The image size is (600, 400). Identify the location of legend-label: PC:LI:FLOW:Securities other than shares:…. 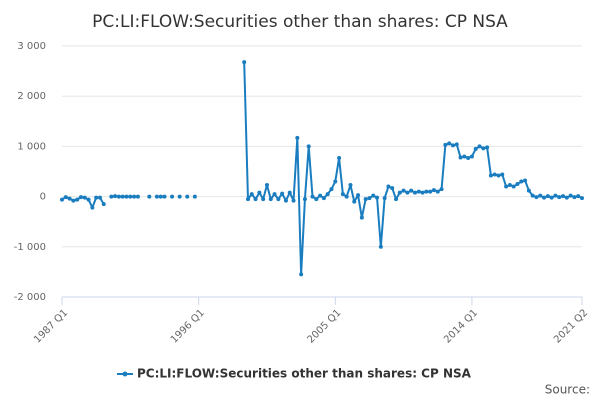
(304, 374).